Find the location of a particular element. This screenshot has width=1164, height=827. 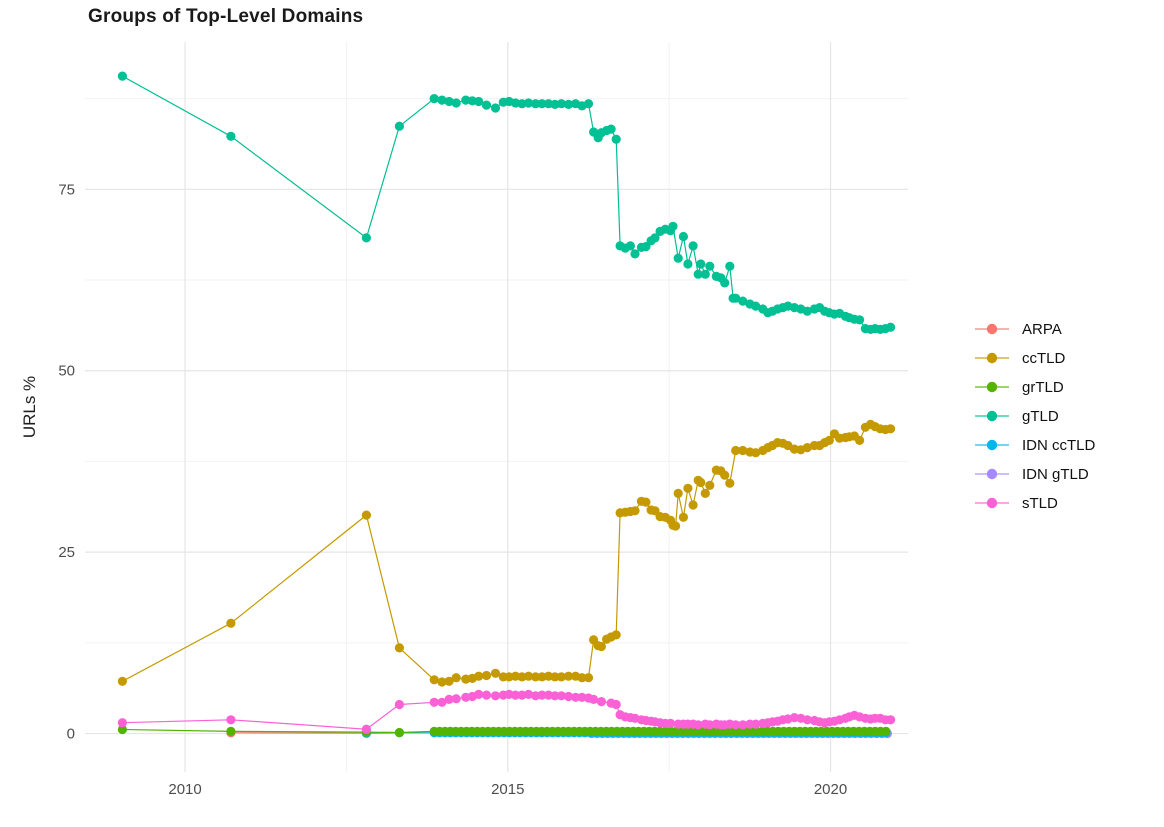

legend-item-grtld: grTLD is located at coordinates (1034, 387).